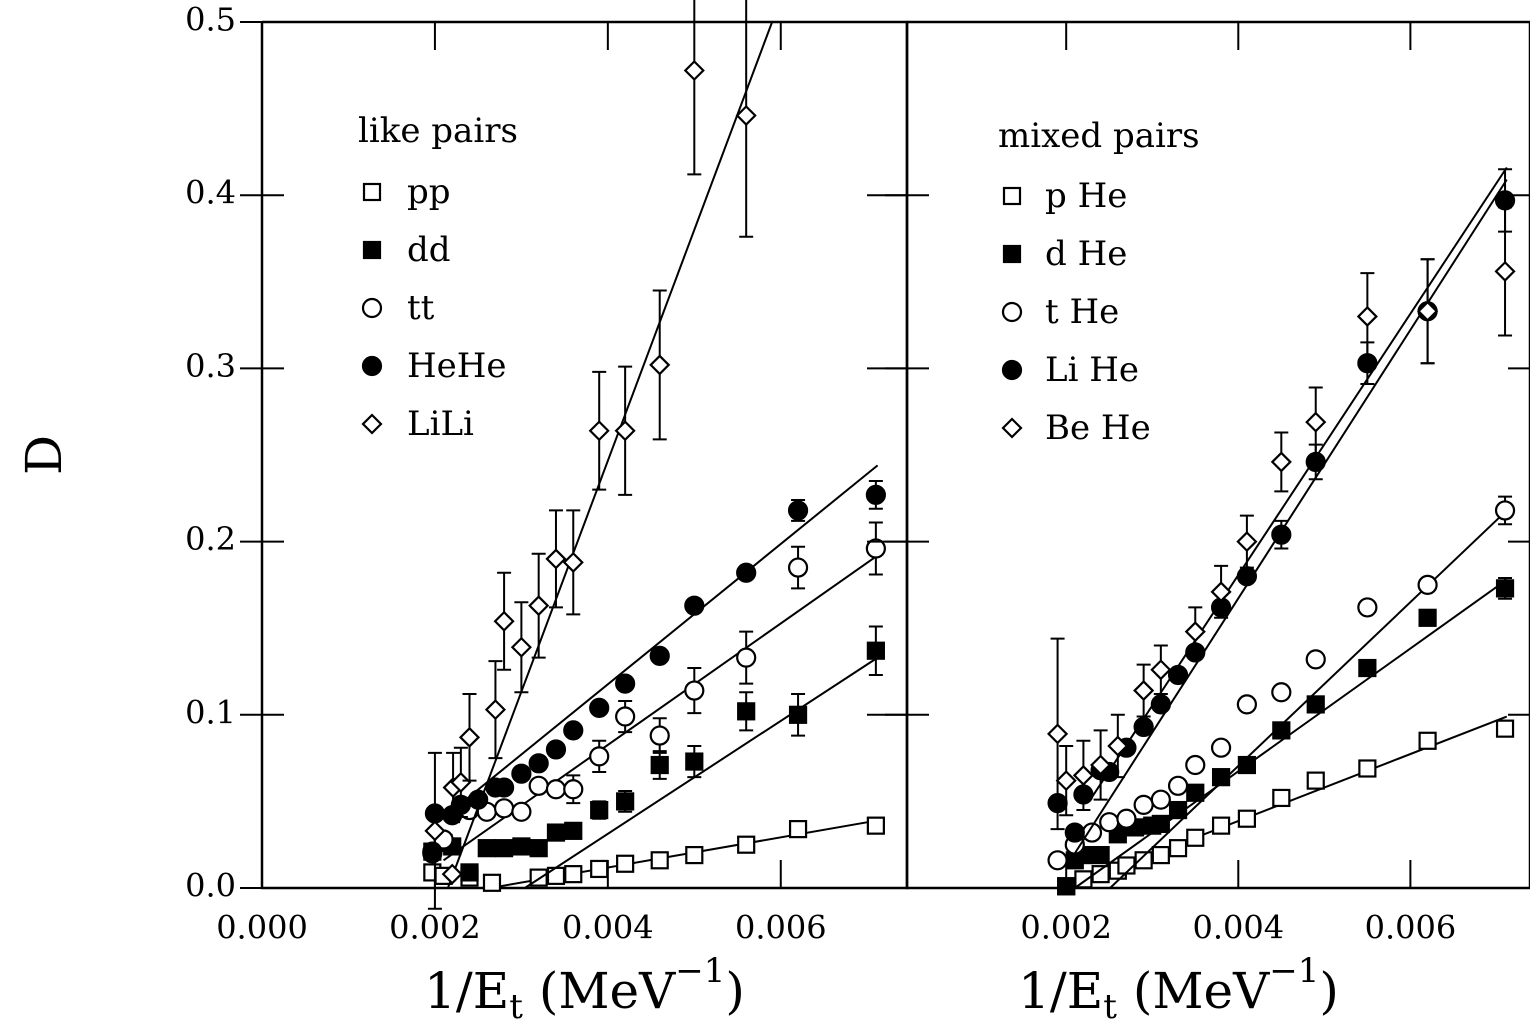 Image resolution: width=1530 pixels, height=1036 pixels. What do you see at coordinates (1082, 312) in the screenshot?
I see `legend-label: t He` at bounding box center [1082, 312].